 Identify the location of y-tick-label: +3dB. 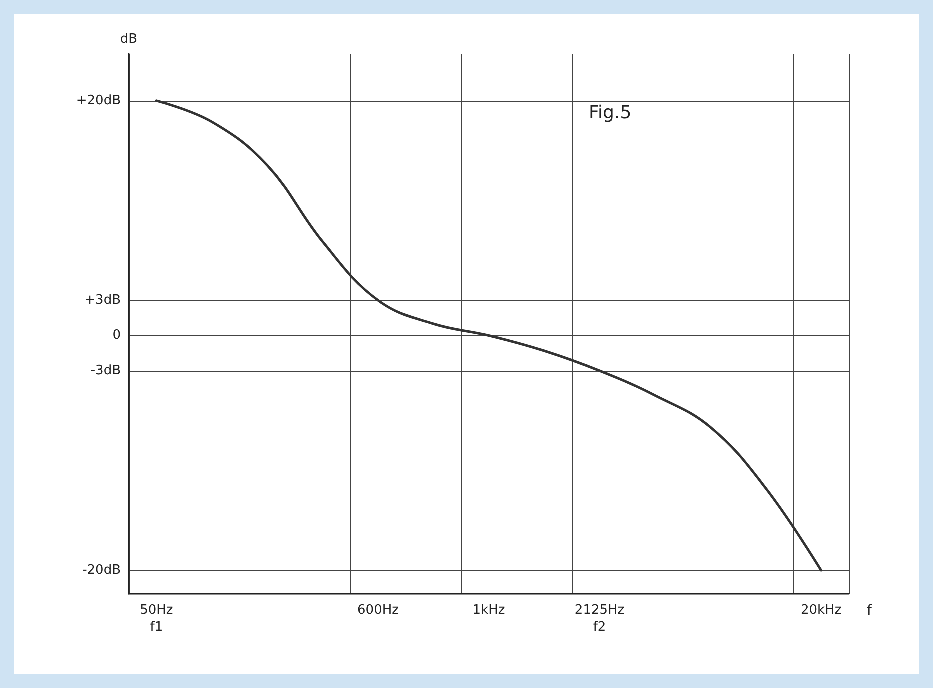
(102, 300).